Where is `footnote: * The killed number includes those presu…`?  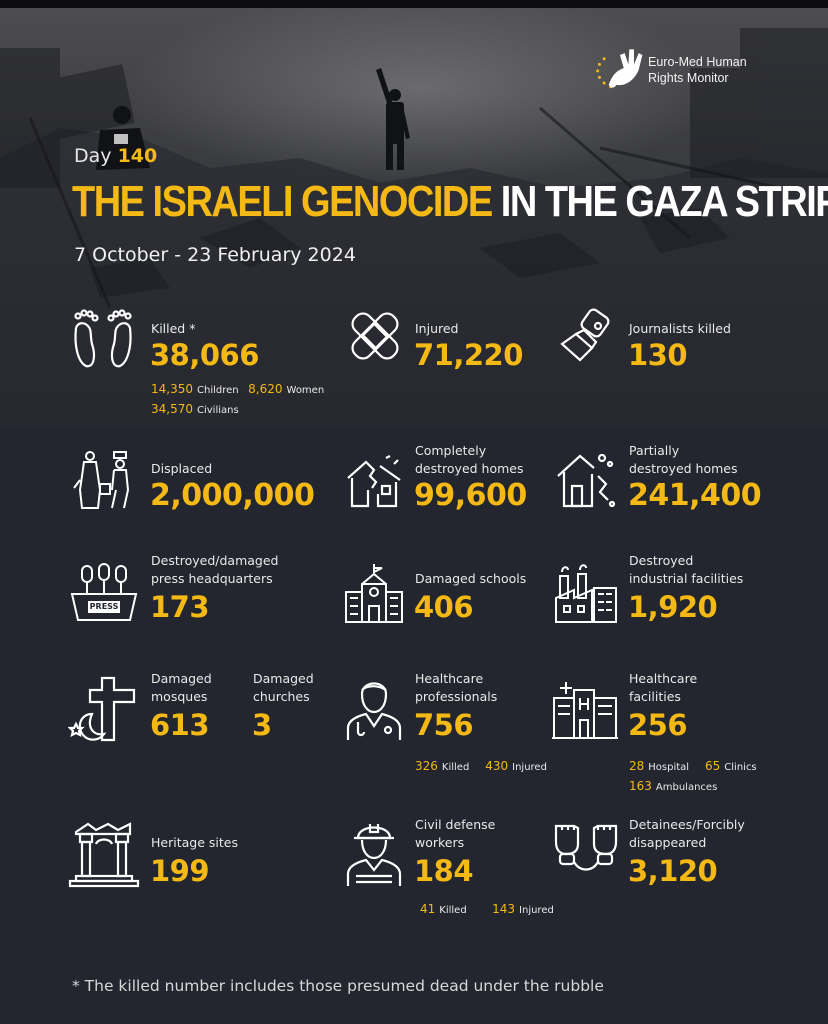 footnote: * The killed number includes those presu… is located at coordinates (338, 986).